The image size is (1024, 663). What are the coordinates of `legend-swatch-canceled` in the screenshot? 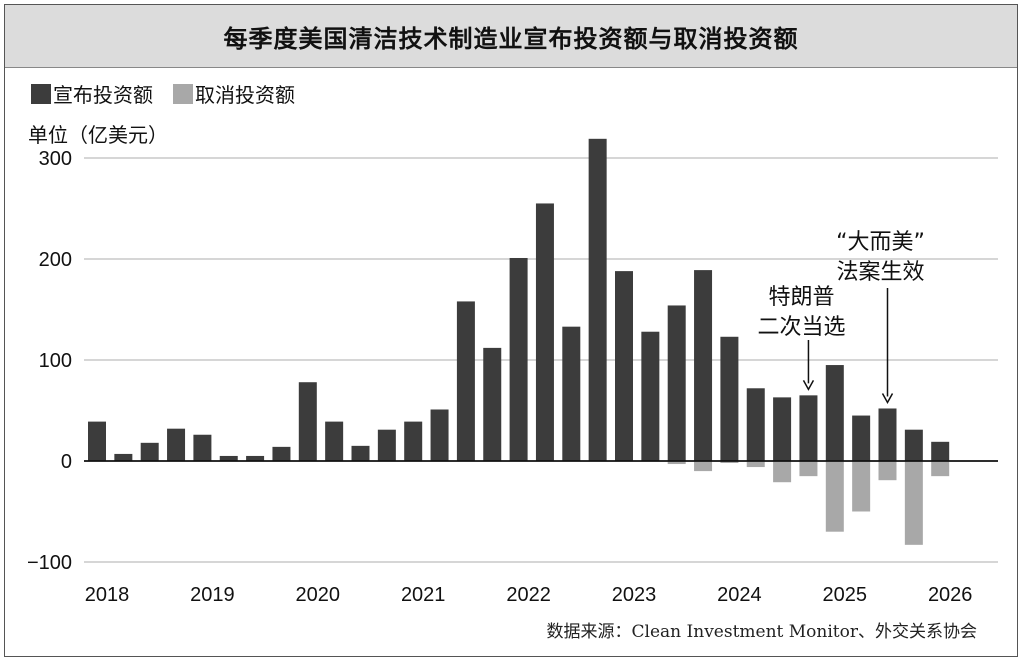 It's located at (183, 94).